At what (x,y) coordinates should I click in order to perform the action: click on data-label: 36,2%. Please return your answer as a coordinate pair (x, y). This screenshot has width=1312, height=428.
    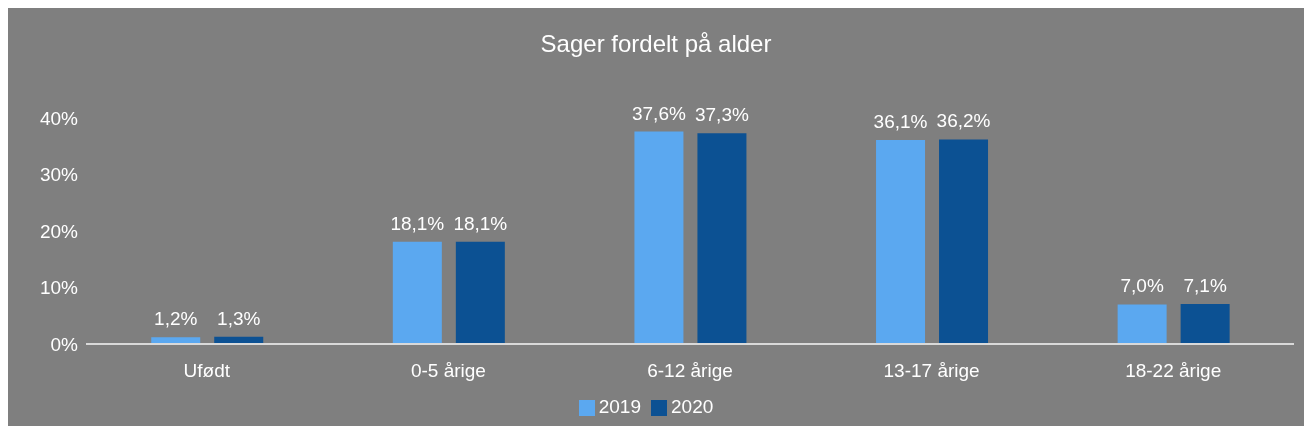
    Looking at the image, I should click on (963, 121).